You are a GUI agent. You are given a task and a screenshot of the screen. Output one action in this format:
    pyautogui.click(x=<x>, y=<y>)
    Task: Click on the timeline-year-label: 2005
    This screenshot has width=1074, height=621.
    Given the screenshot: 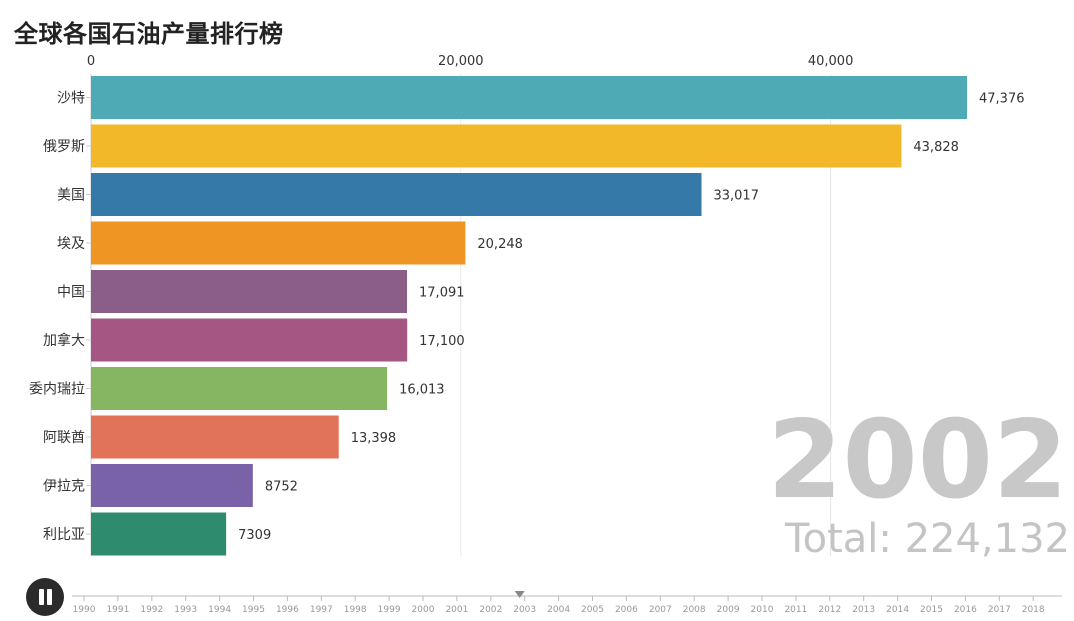 What is the action you would take?
    pyautogui.click(x=592, y=610)
    